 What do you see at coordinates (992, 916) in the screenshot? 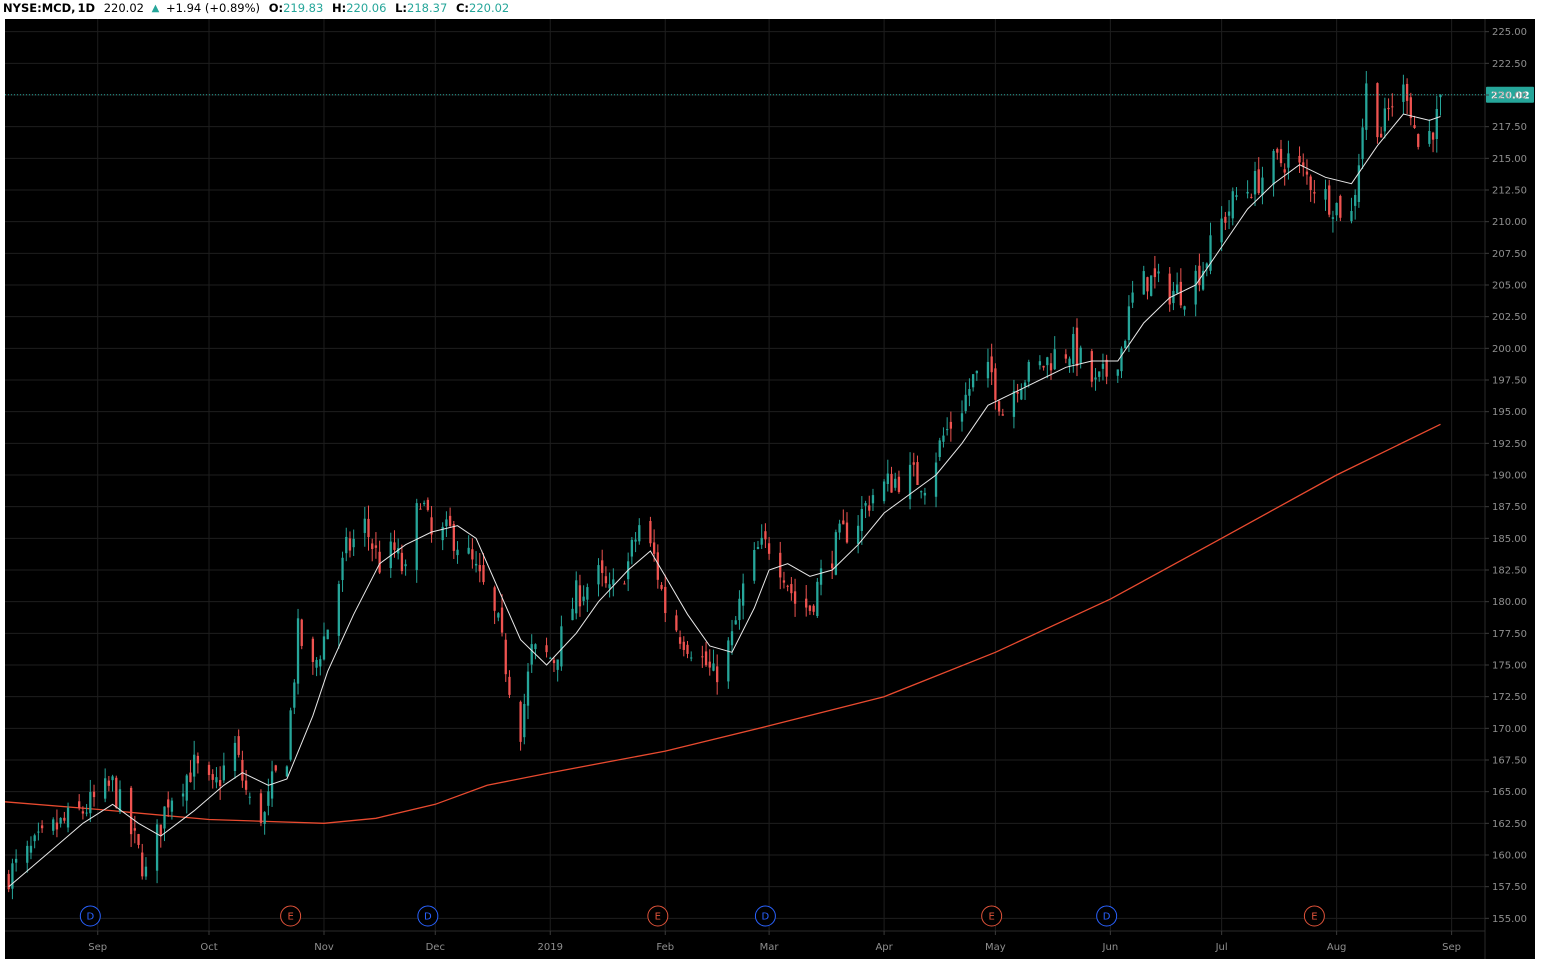
I see `earnings-marker: E` at bounding box center [992, 916].